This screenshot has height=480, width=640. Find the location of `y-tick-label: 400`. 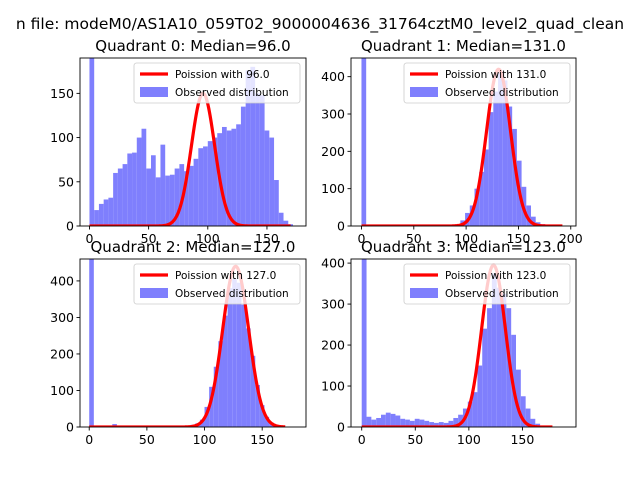

y-tick-label: 400 is located at coordinates (333, 263).